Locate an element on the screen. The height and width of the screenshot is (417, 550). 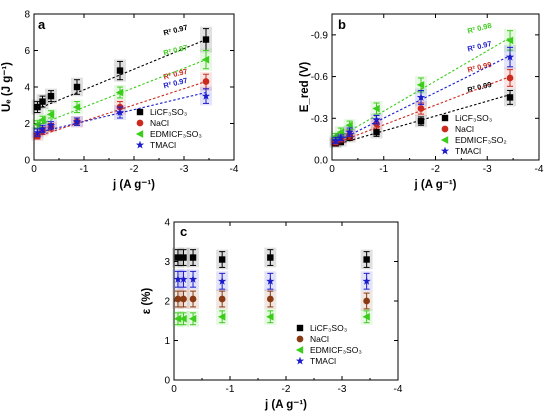
series-2: R² 0.97 is located at coordinates (121, 87).